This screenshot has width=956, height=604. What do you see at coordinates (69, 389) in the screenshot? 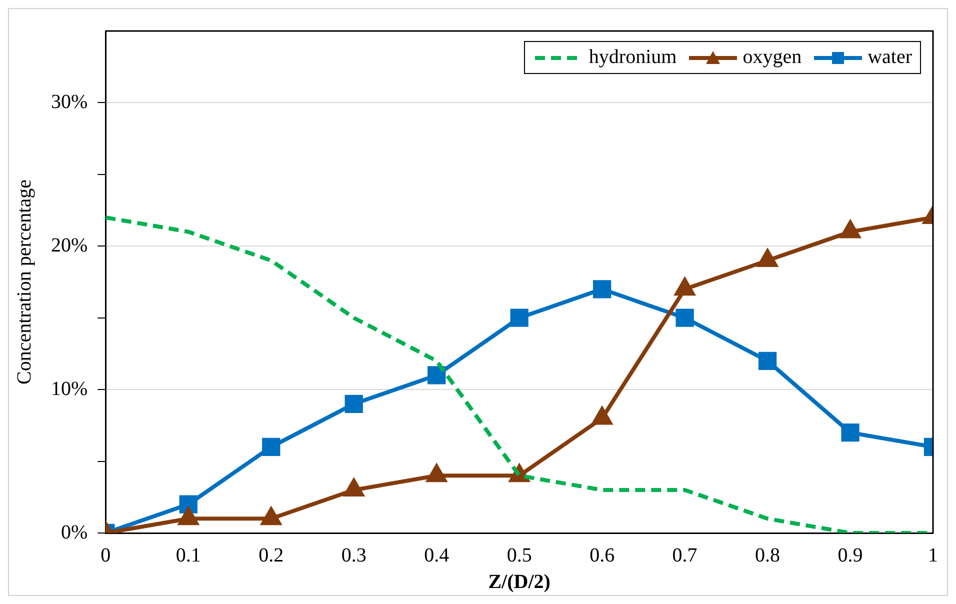
I see `y-tick-label: 10%` at bounding box center [69, 389].